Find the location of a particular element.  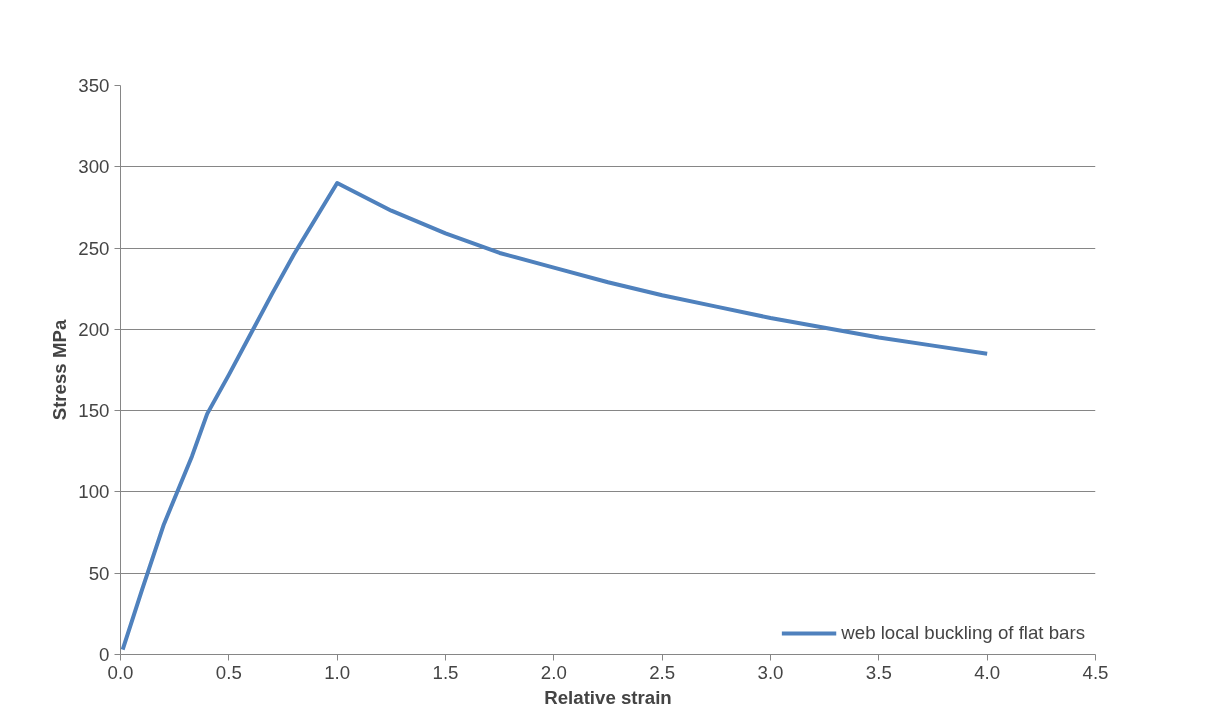

x-tick-label: 2.5 is located at coordinates (662, 672).